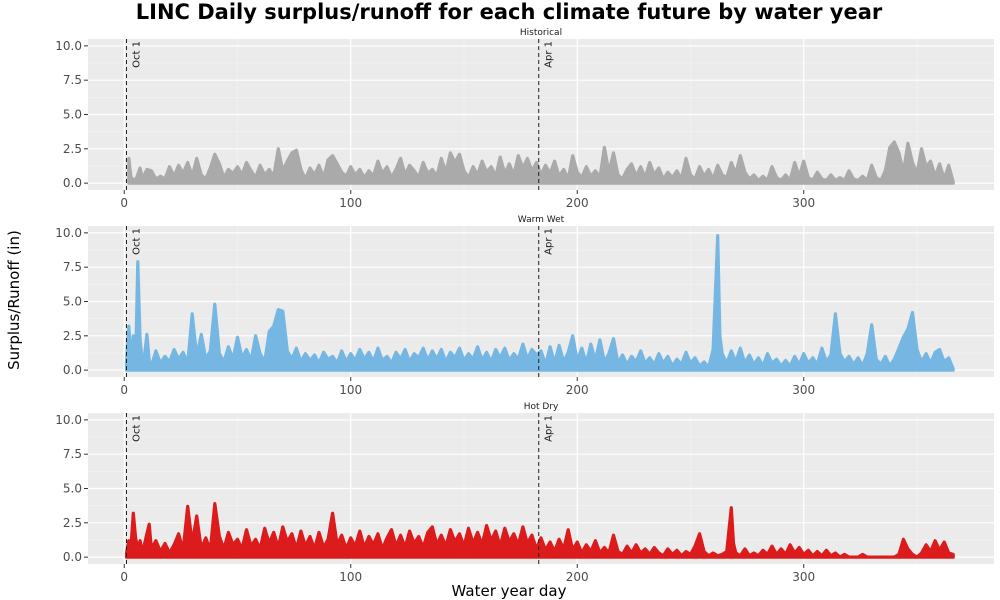  Describe the element at coordinates (541, 33) in the screenshot. I see `panel-strip-label: Historical` at that location.